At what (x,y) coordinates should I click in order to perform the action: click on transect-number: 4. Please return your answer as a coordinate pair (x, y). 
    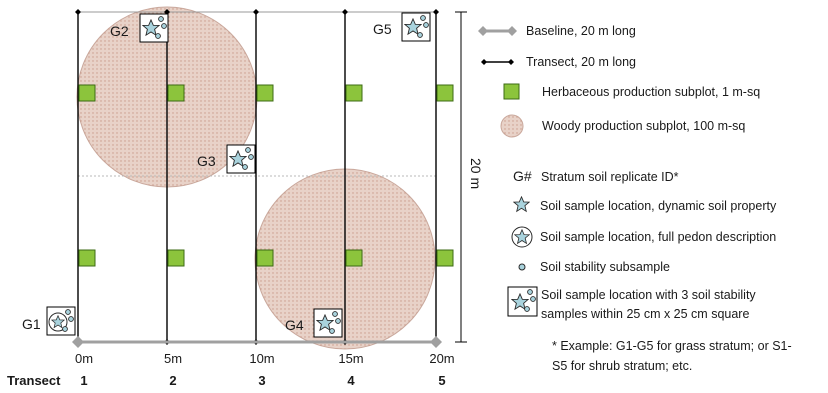
    Looking at the image, I should click on (351, 380).